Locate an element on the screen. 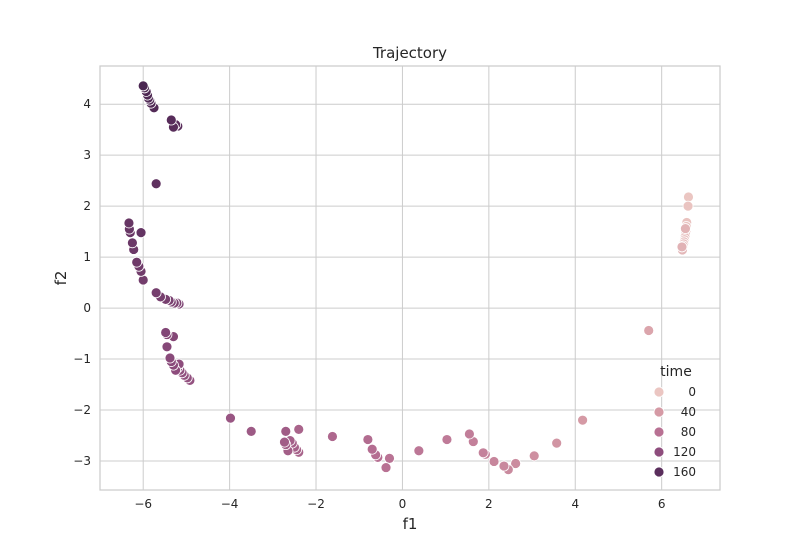 The image size is (800, 550). y-tick-label: −2 is located at coordinates (82, 410).